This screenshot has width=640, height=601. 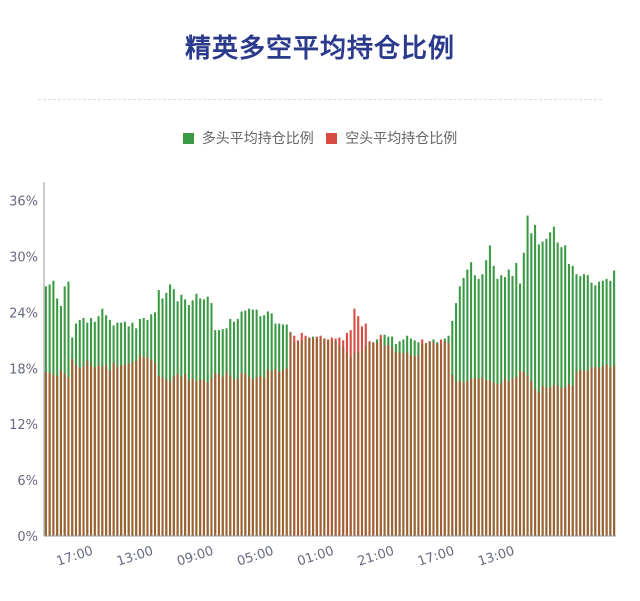 I want to click on x-tick-label: 13:00, so click(x=135, y=557).